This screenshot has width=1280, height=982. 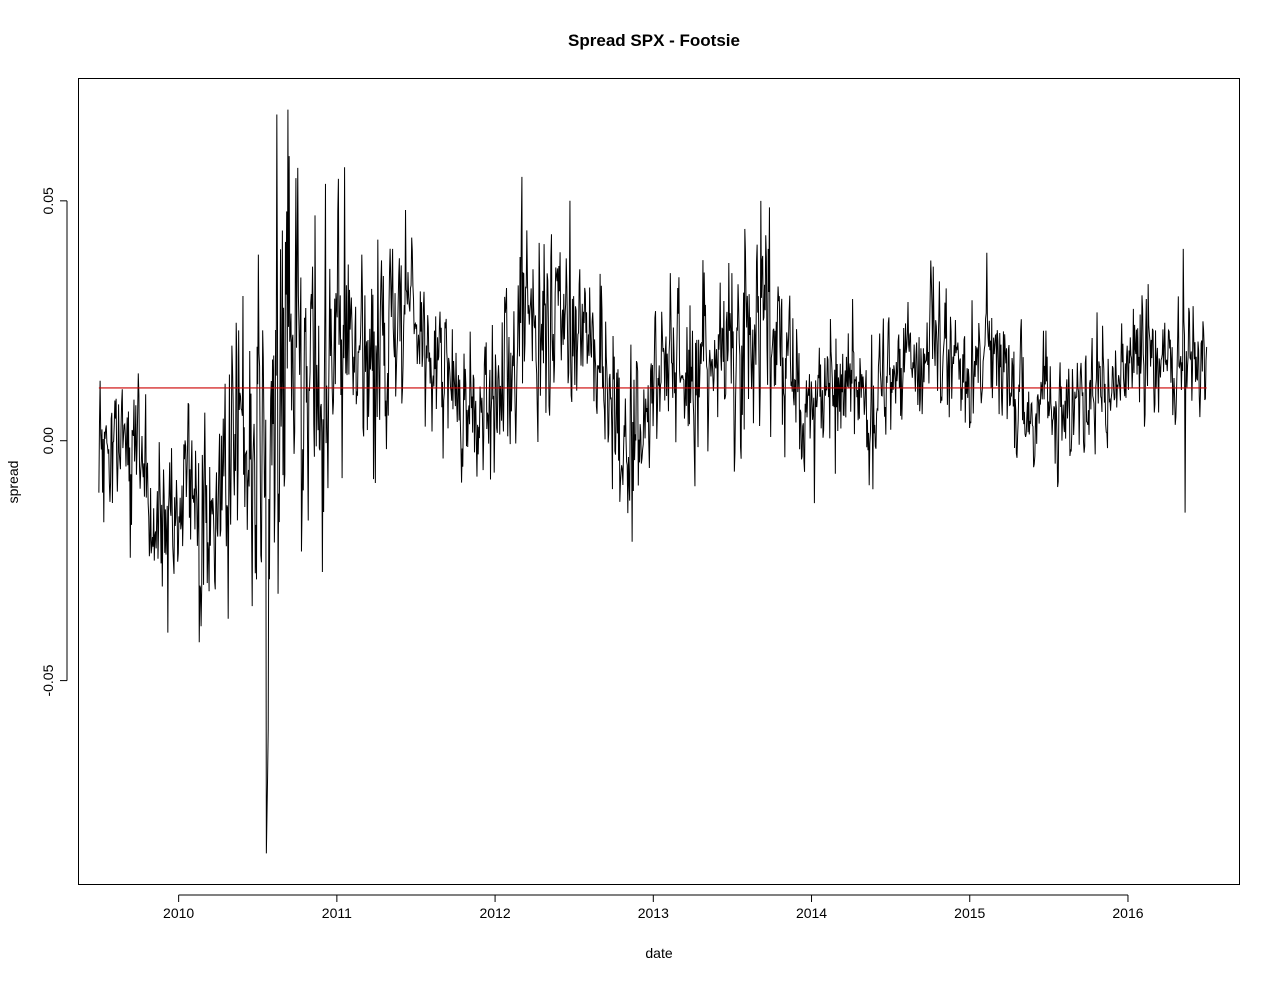 What do you see at coordinates (48, 680) in the screenshot?
I see `y-tick-label: -0.05` at bounding box center [48, 680].